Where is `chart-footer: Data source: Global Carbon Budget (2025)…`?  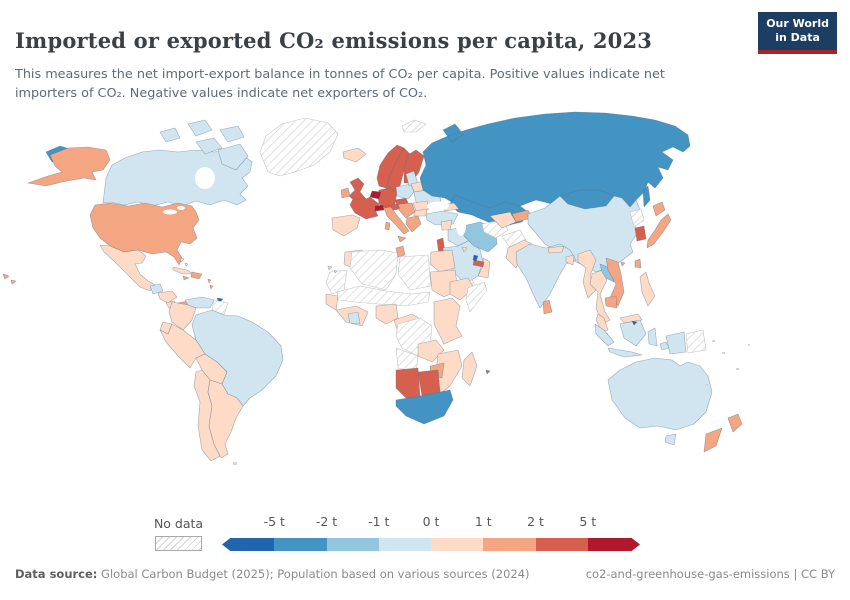 chart-footer: Data source: Global Carbon Budget (2025)… is located at coordinates (425, 574).